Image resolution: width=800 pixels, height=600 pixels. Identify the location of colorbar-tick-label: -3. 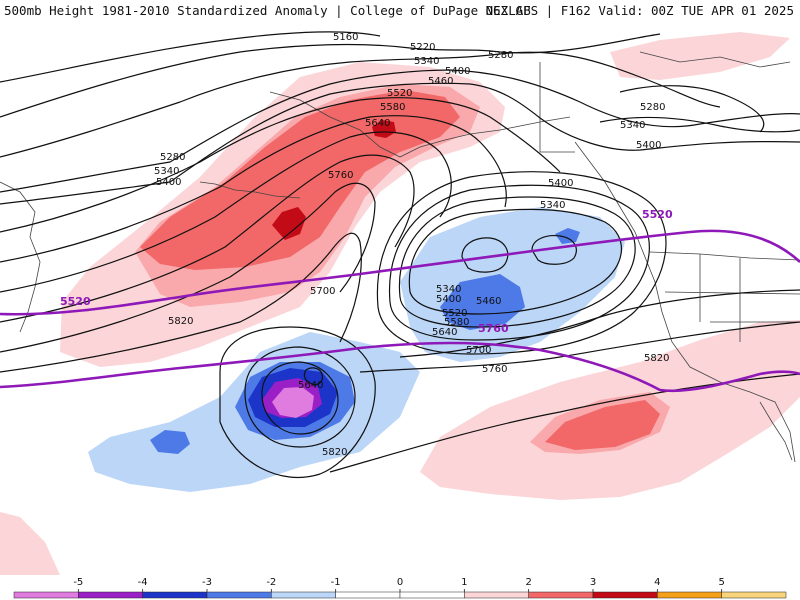
(207, 582).